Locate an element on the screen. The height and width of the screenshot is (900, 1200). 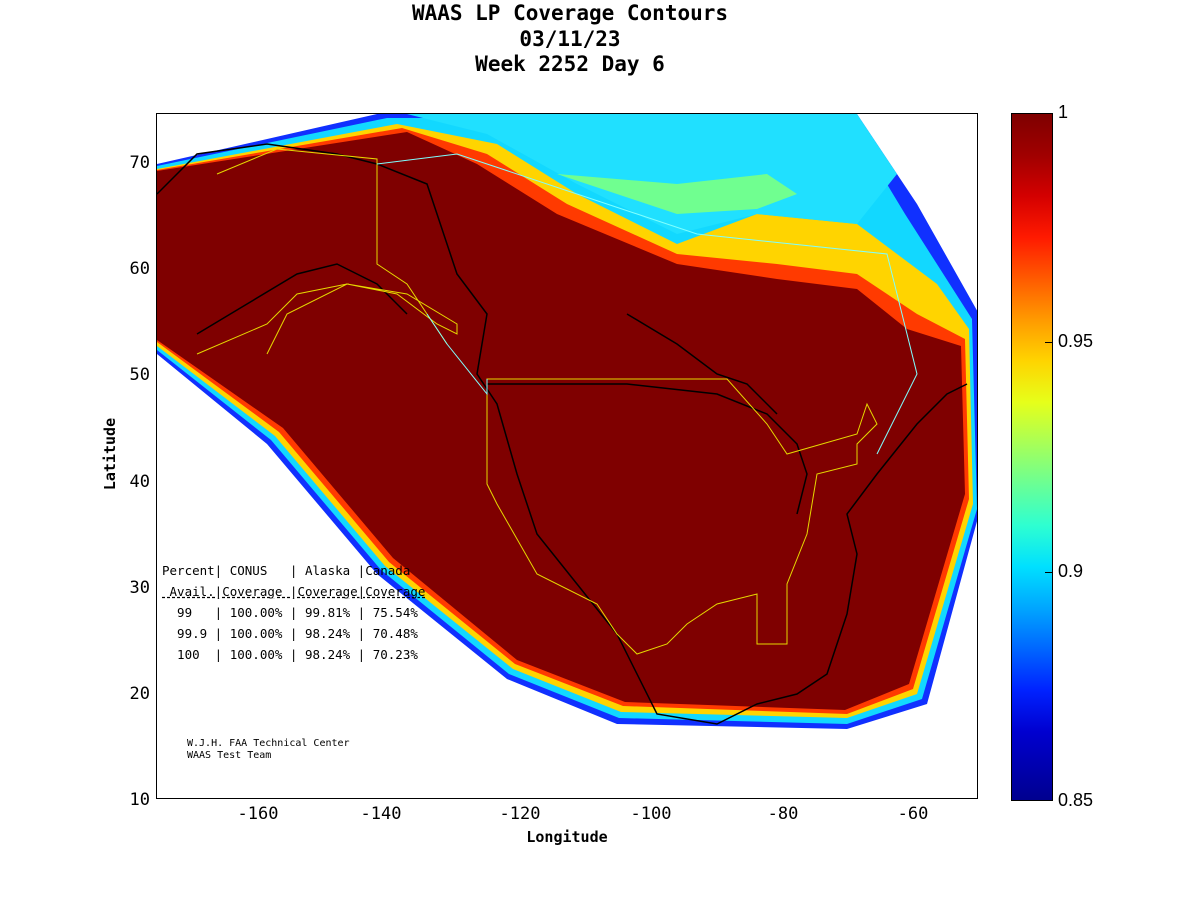
table-row: 100 | 100.00% | 98.24% | 70.23% is located at coordinates (290, 654).